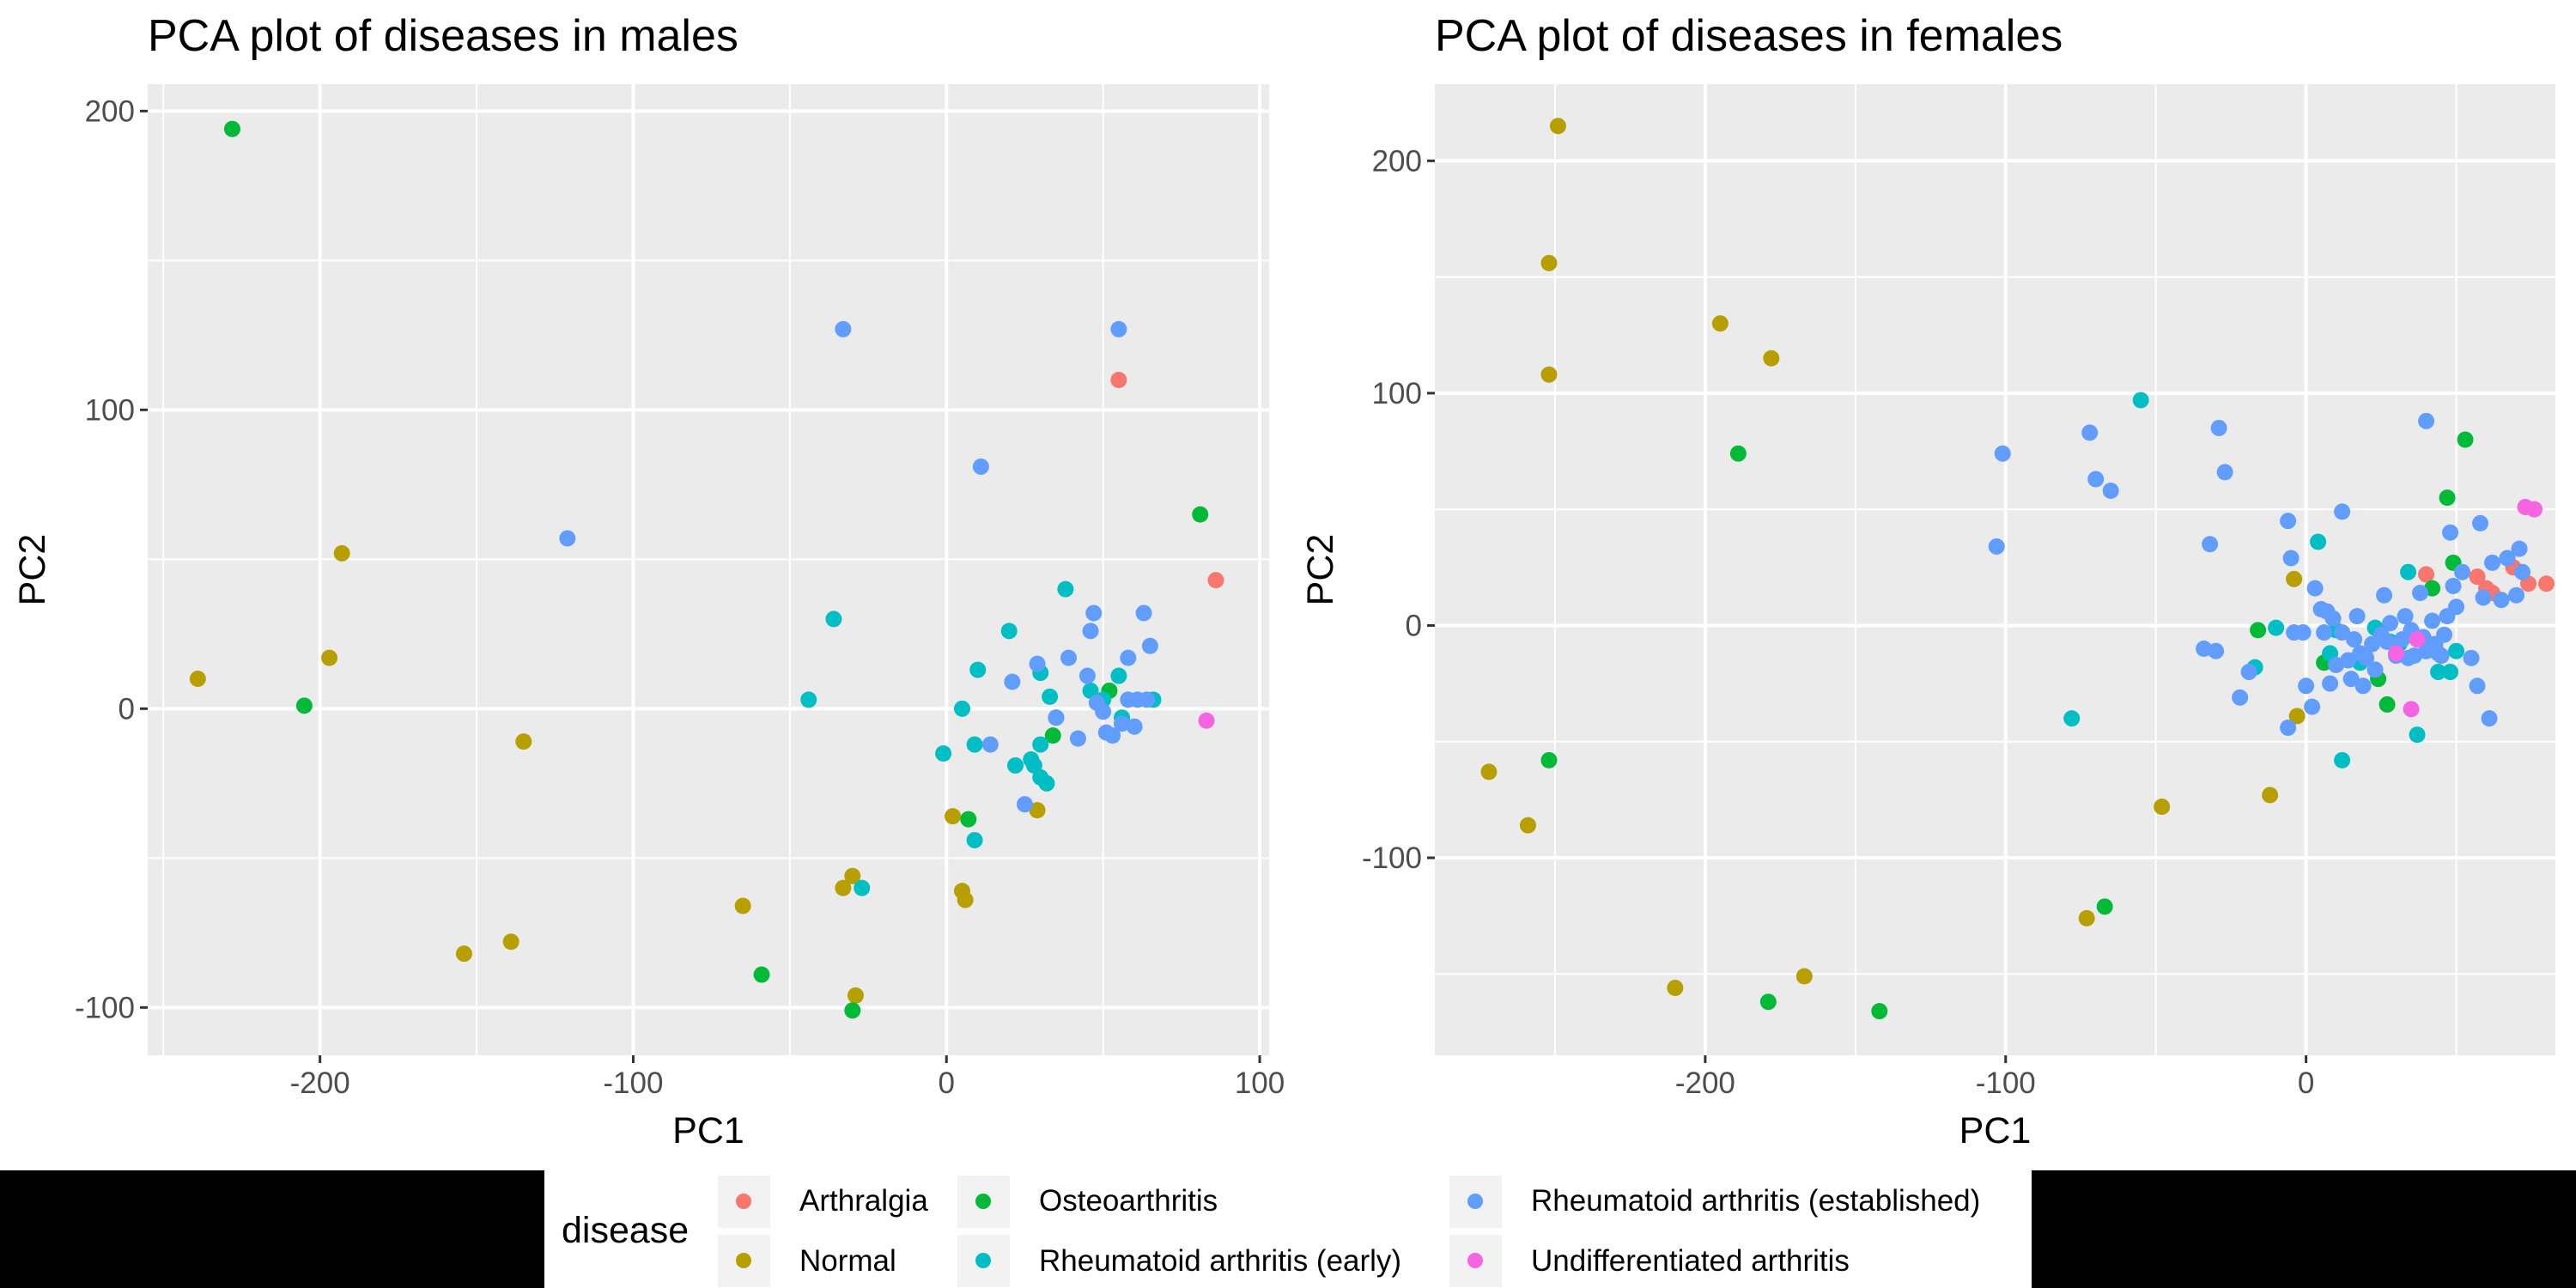 This screenshot has width=2576, height=1288. I want to click on x-tick-label: 0, so click(2306, 1083).